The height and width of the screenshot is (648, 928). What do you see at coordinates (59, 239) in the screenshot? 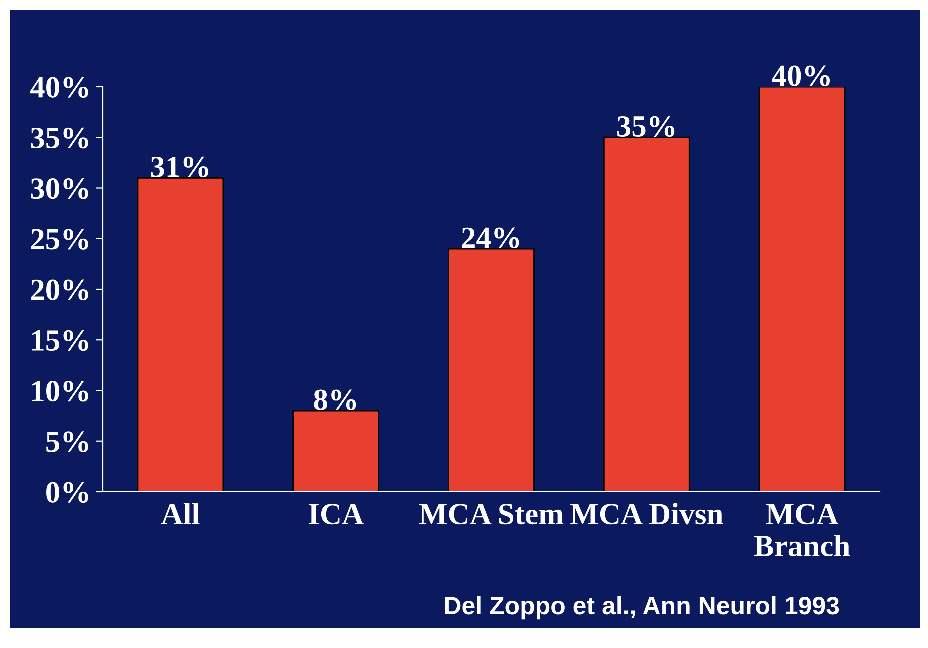
I see `y-tick-label: 25%` at bounding box center [59, 239].